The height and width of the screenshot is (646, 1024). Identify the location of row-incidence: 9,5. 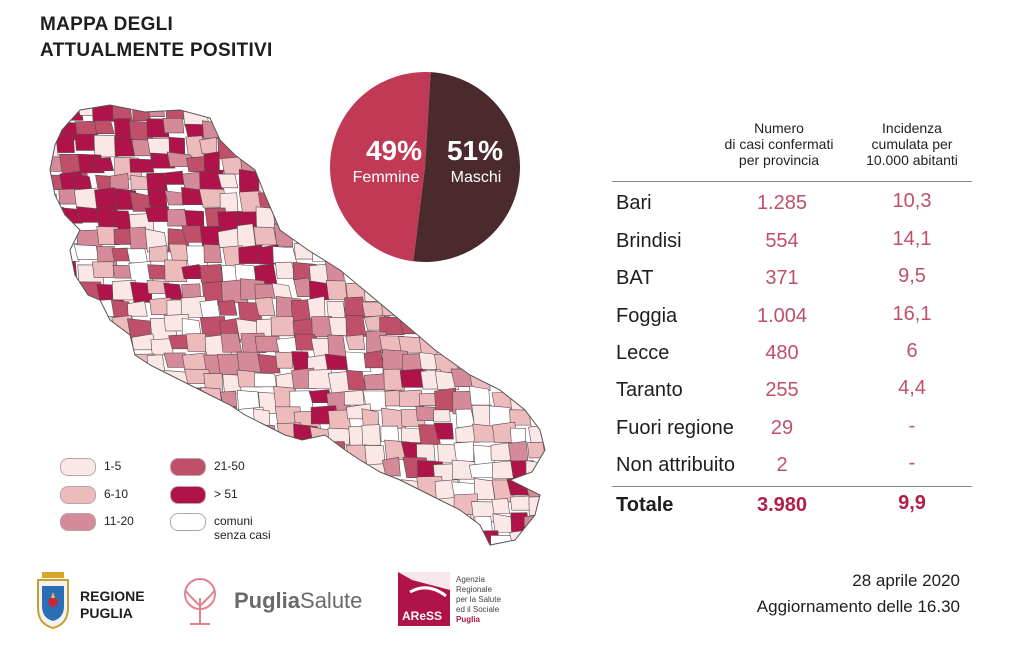
(912, 276).